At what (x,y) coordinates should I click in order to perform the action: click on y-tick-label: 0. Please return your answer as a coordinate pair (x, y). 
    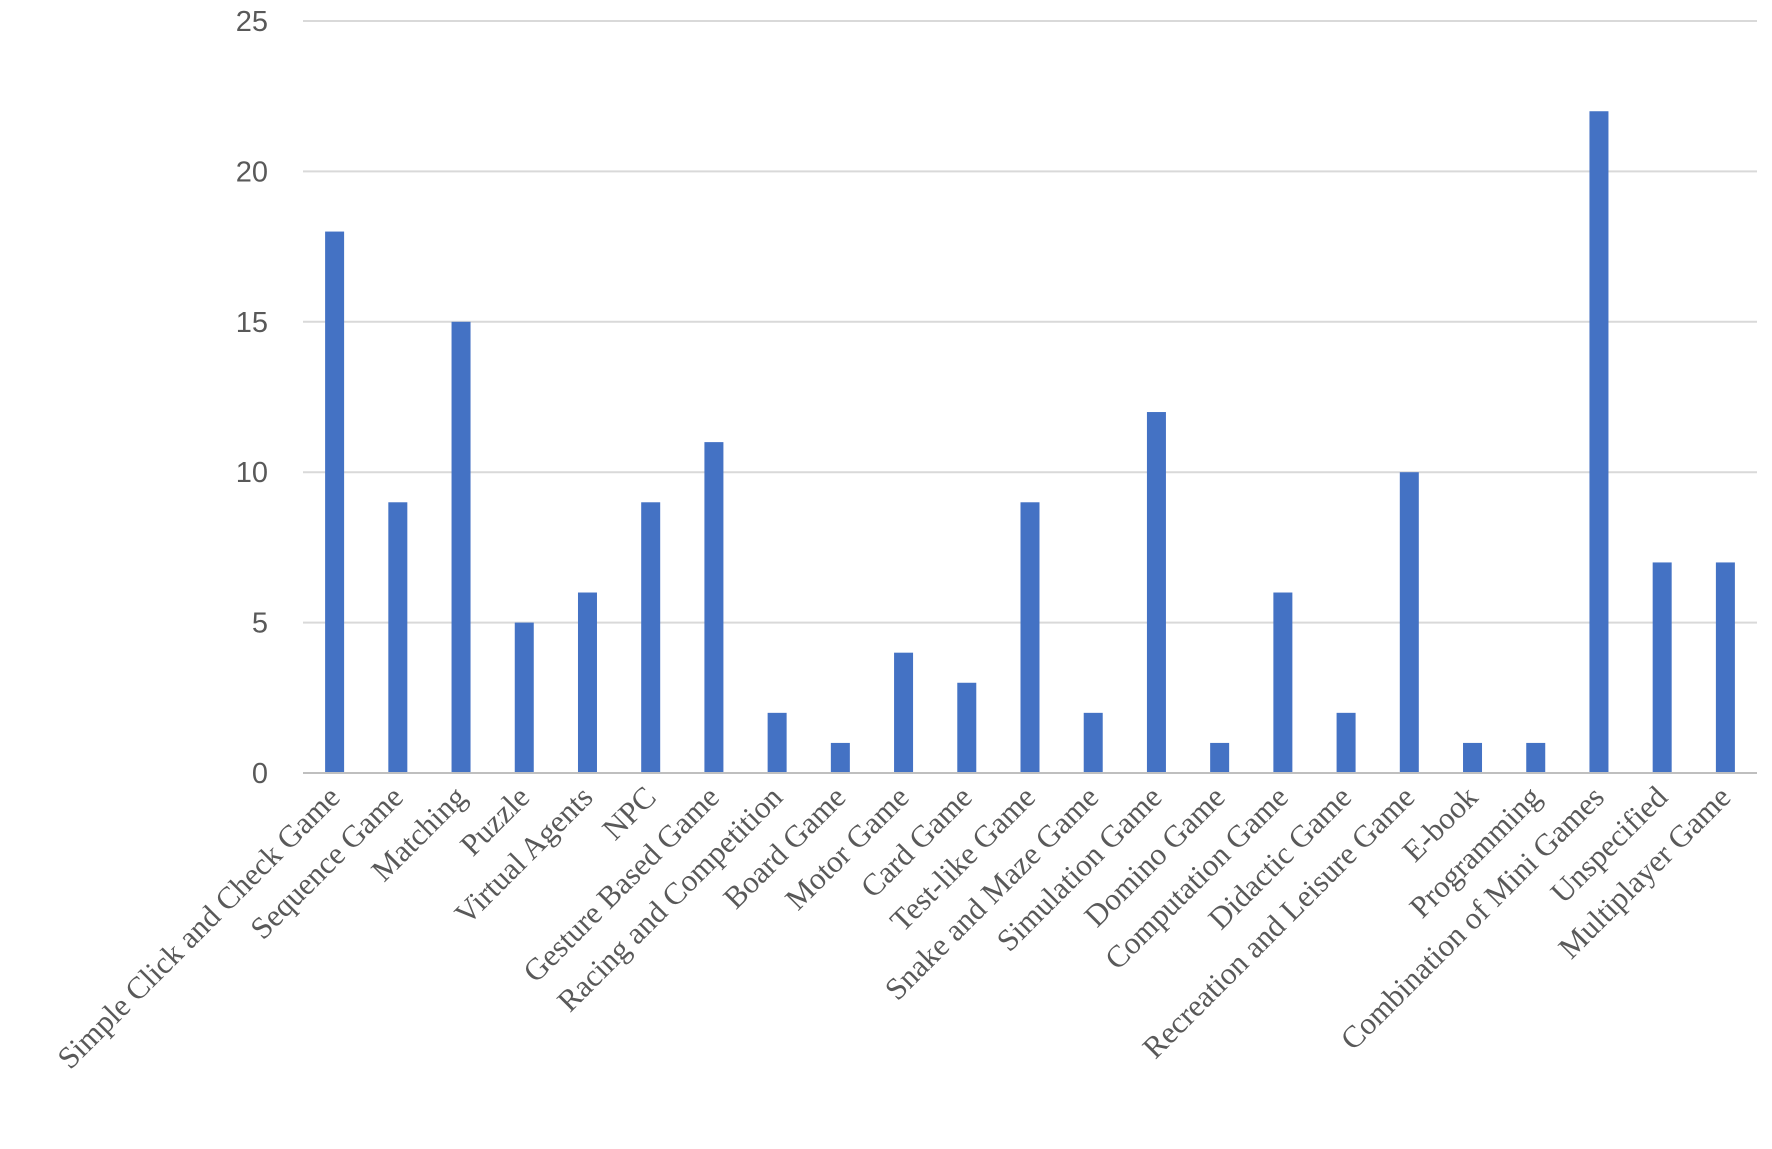
    Looking at the image, I should click on (260, 774).